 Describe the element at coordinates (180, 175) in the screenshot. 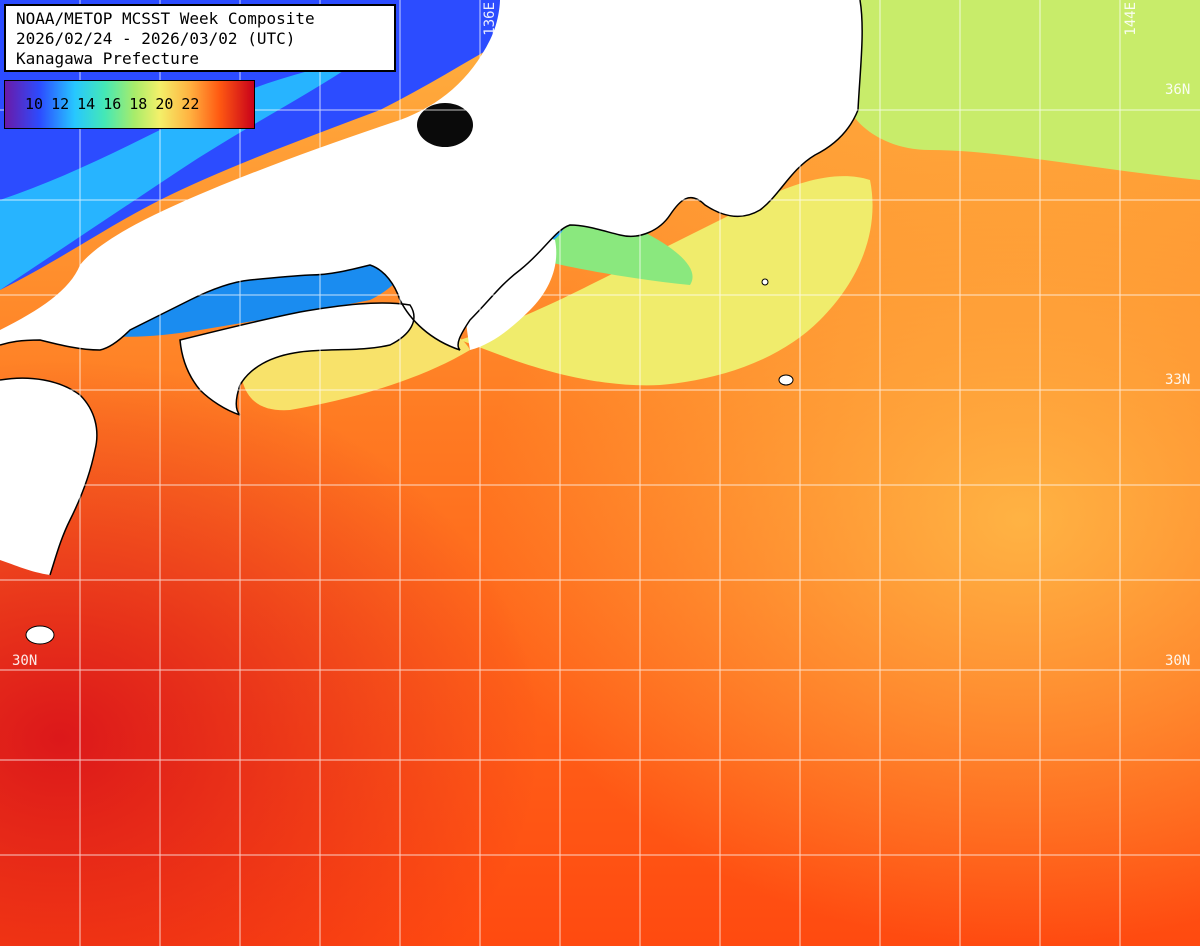

I see `cold-water-sea-of-japan-teal` at that location.